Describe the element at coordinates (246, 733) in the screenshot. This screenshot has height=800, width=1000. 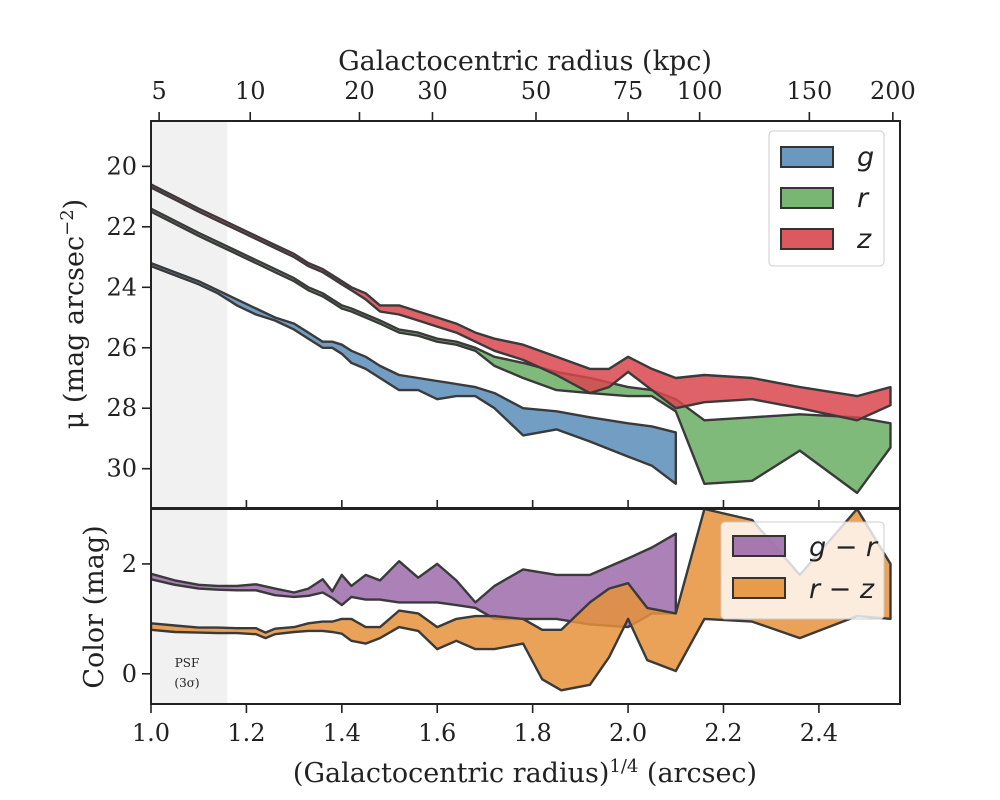
I see `bottom-xtick-label: 1.2` at that location.